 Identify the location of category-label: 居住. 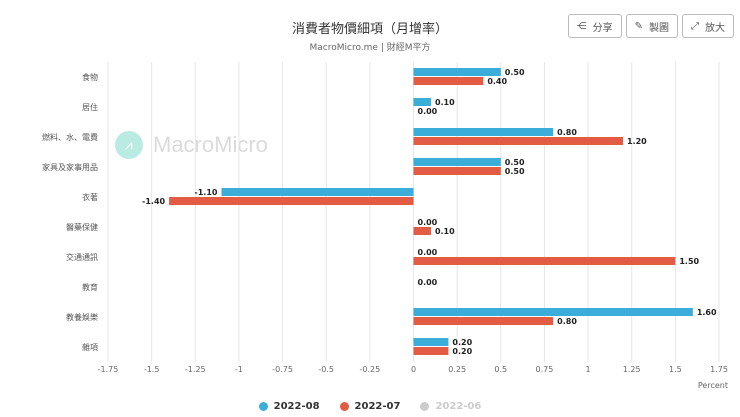
(90, 107).